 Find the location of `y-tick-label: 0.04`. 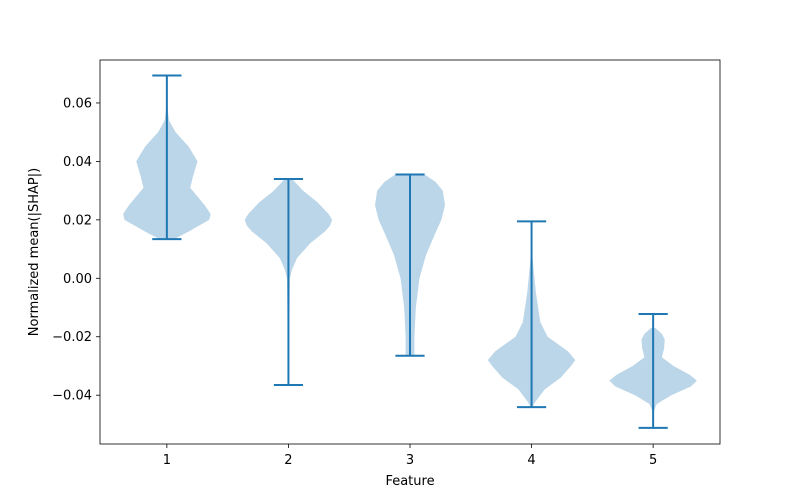

y-tick-label: 0.04 is located at coordinates (77, 162).